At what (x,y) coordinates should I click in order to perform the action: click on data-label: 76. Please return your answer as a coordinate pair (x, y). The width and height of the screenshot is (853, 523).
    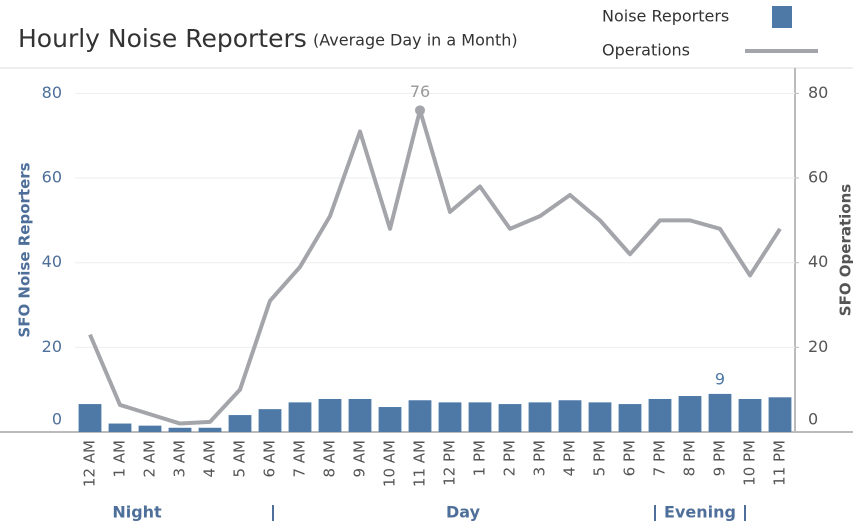
    Looking at the image, I should click on (420, 91).